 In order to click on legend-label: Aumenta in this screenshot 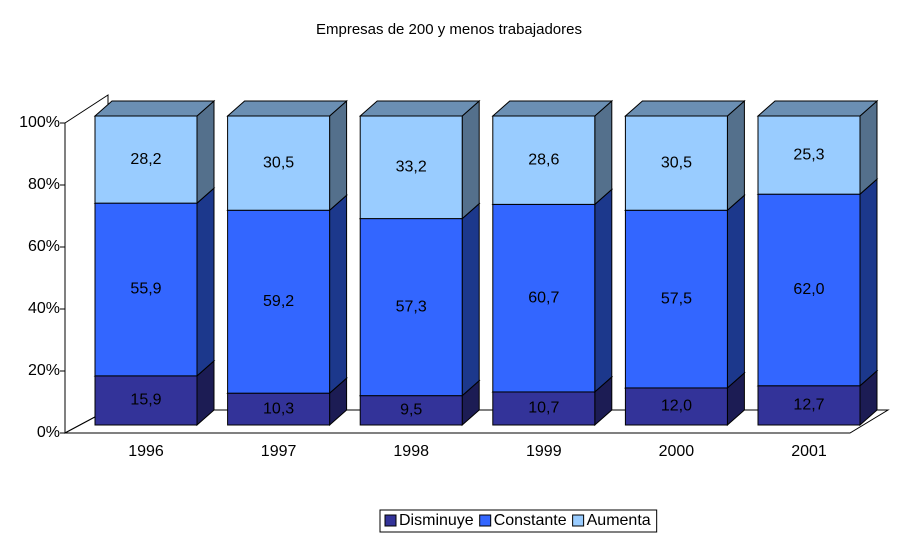, I will do `click(619, 520)`.